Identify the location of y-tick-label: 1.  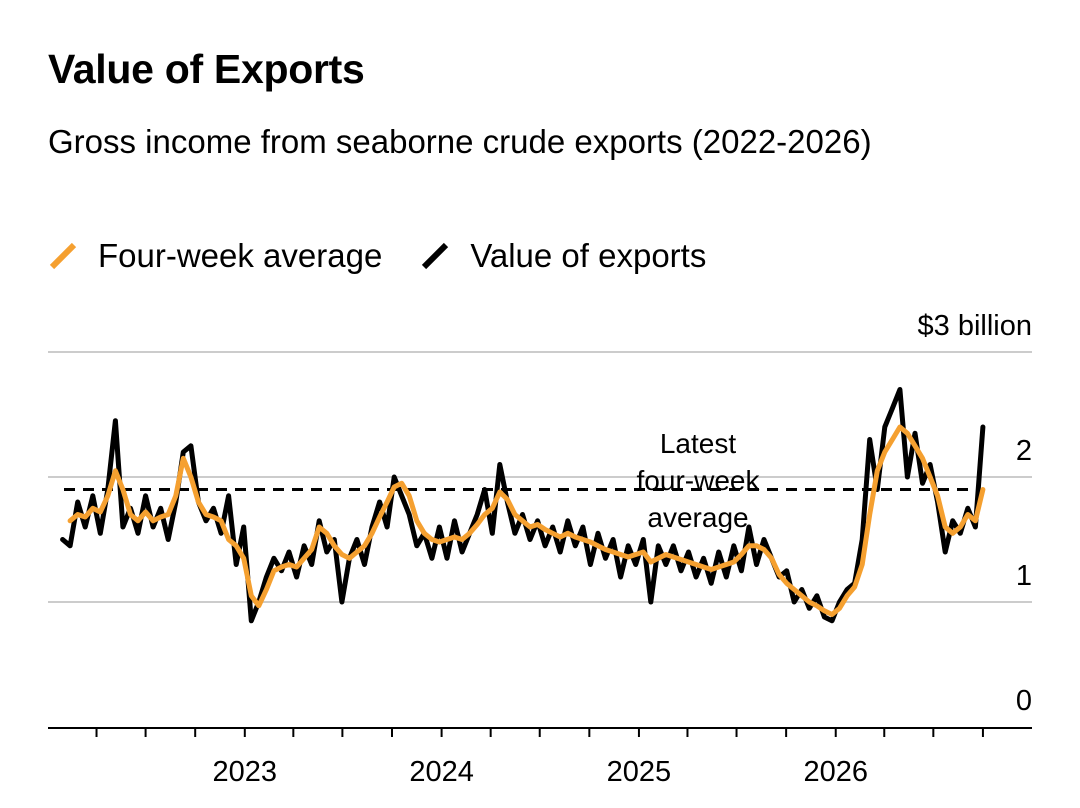
(1024, 576).